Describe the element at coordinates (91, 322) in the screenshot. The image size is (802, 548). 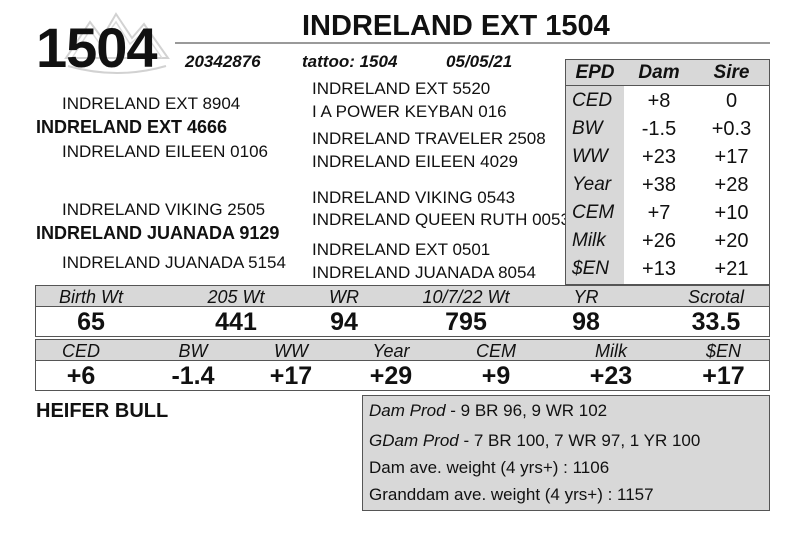
I see `performance-value: 65` at that location.